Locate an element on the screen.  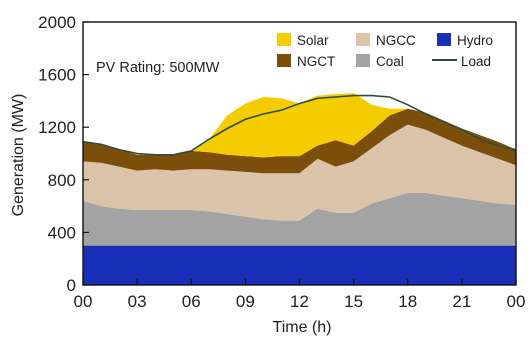
legend-label-ngcc: NGCC is located at coordinates (396, 40).